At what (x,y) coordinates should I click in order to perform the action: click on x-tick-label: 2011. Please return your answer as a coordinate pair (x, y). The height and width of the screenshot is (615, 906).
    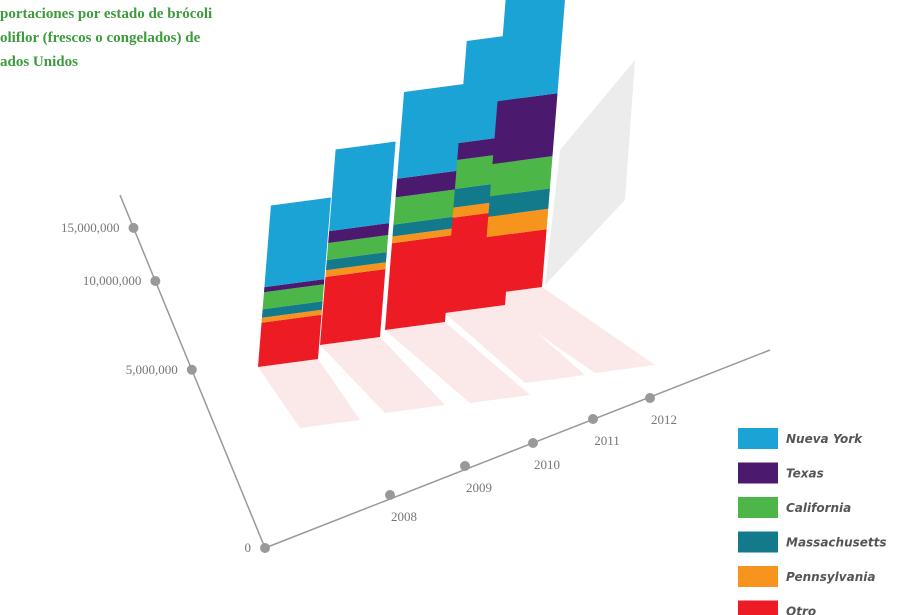
    Looking at the image, I should click on (607, 440).